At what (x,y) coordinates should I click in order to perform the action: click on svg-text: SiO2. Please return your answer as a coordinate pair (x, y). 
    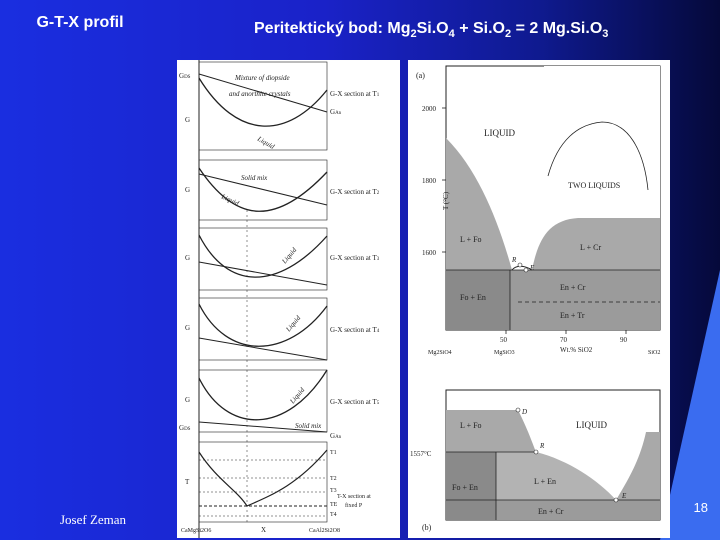
    Looking at the image, I should click on (654, 353).